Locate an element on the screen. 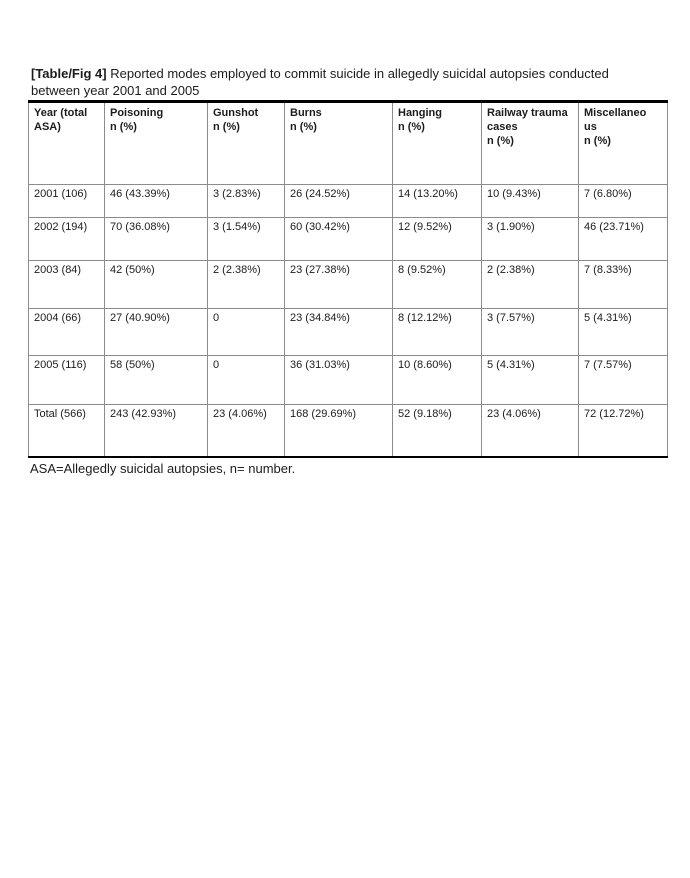  cell-hanging: 52 (9.18%) is located at coordinates (437, 430).